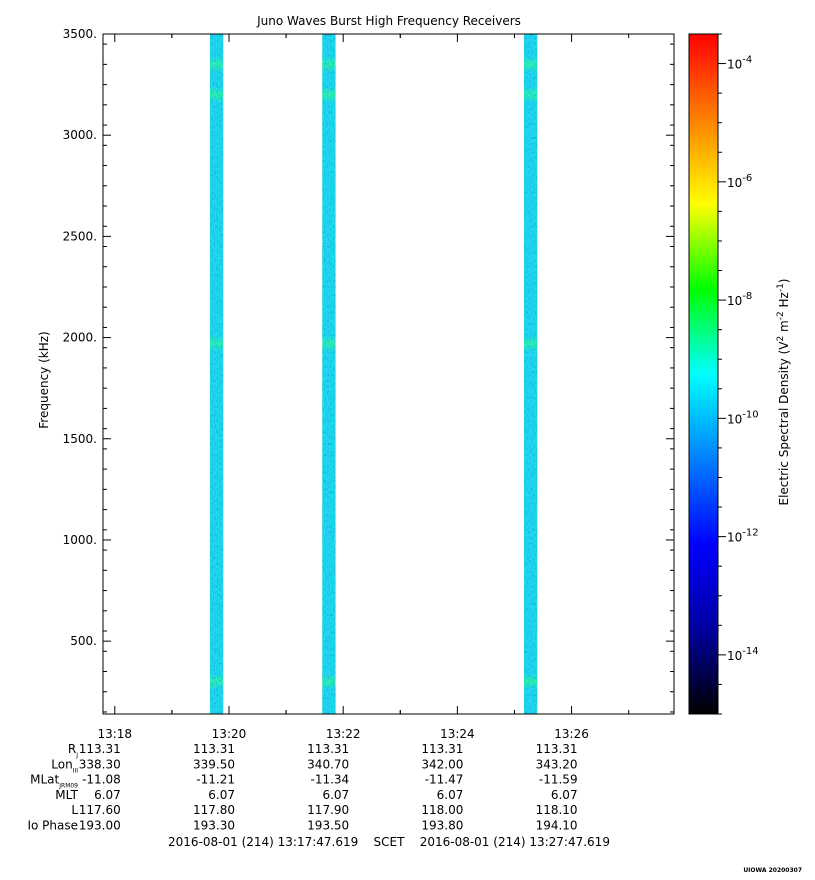 This screenshot has width=815, height=880. What do you see at coordinates (783, 391) in the screenshot?
I see `colorbar-label: Electric Spectral Density (V2 m-2 Hz-1)` at bounding box center [783, 391].